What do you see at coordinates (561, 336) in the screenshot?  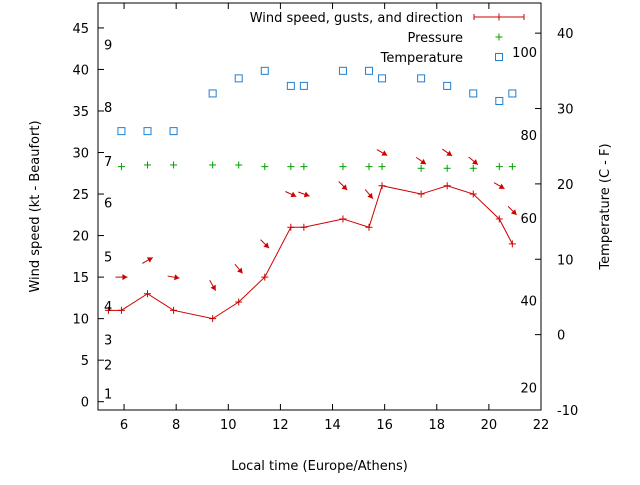 I see `y2-tick-label: 0` at bounding box center [561, 336].